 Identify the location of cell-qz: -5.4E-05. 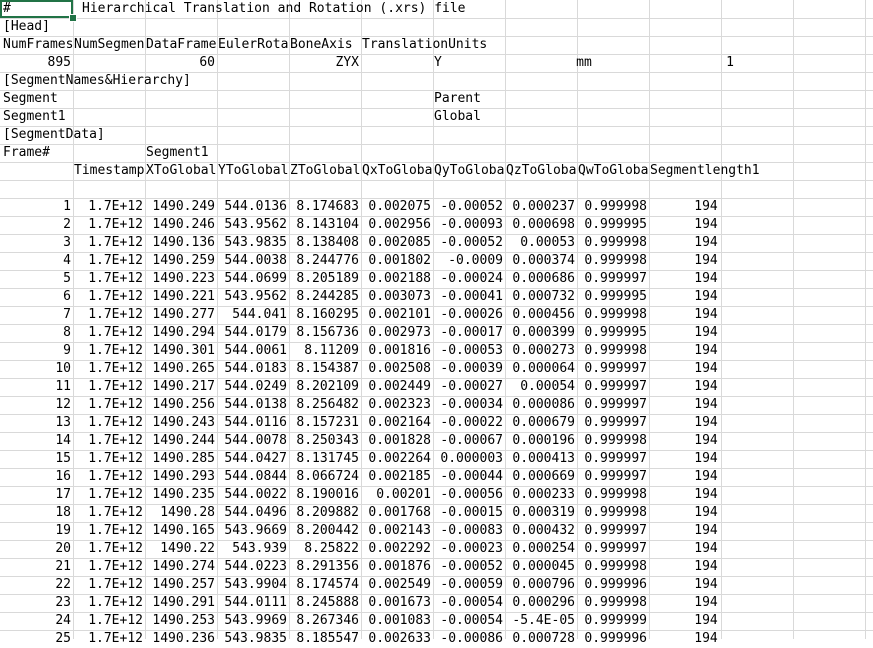
(543, 620).